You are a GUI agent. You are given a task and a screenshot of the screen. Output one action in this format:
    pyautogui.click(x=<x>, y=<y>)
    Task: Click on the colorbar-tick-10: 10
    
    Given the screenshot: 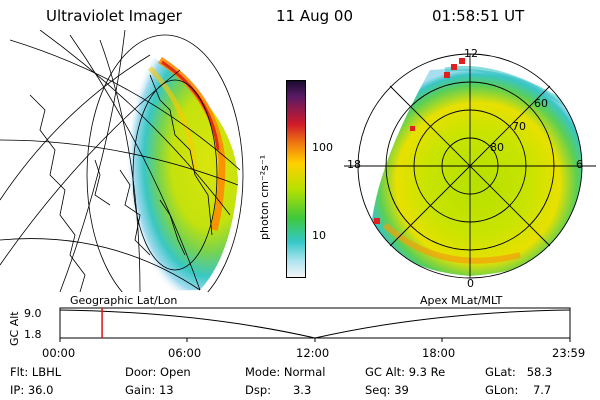 What is the action you would take?
    pyautogui.click(x=319, y=235)
    